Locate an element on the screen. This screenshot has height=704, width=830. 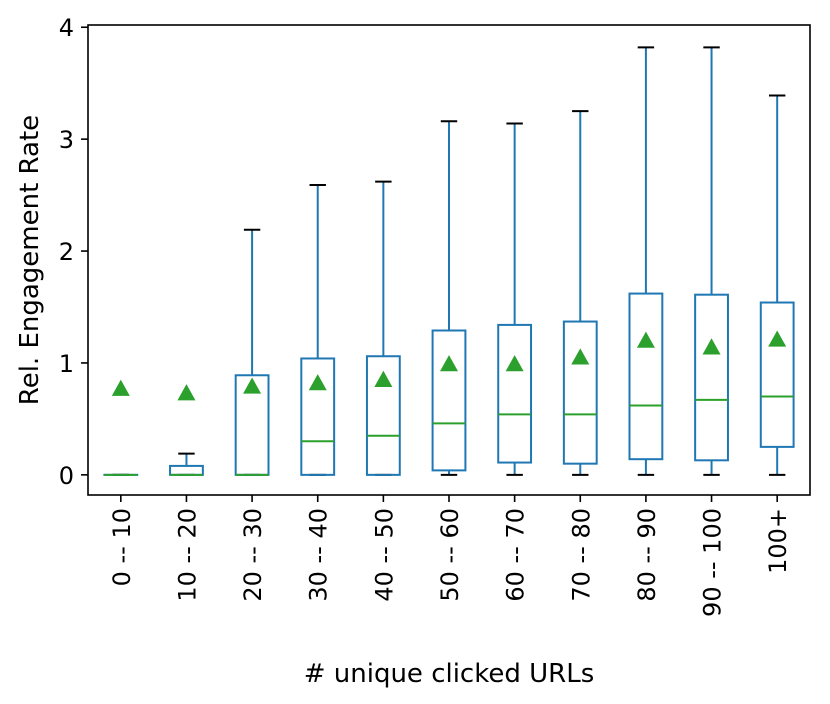
x-tick-label: 90 -- 100 is located at coordinates (713, 562).